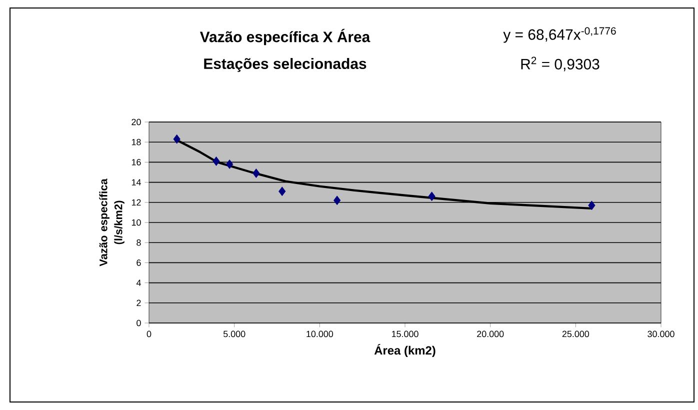  Describe the element at coordinates (138, 242) in the screenshot. I see `y-tick-label: 8` at that location.